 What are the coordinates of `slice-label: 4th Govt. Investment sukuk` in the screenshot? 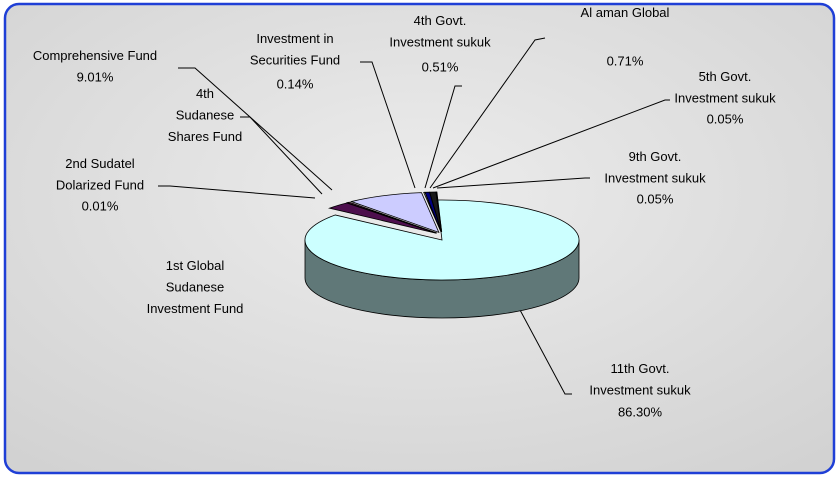 It's located at (440, 31).